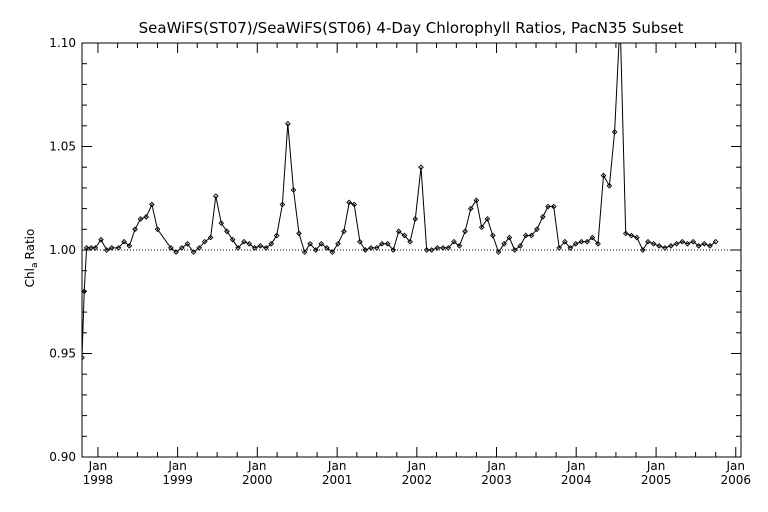 This screenshot has width=768, height=512. I want to click on svg-text:ChlaRatio: Chla Ratio, so click(31, 258).